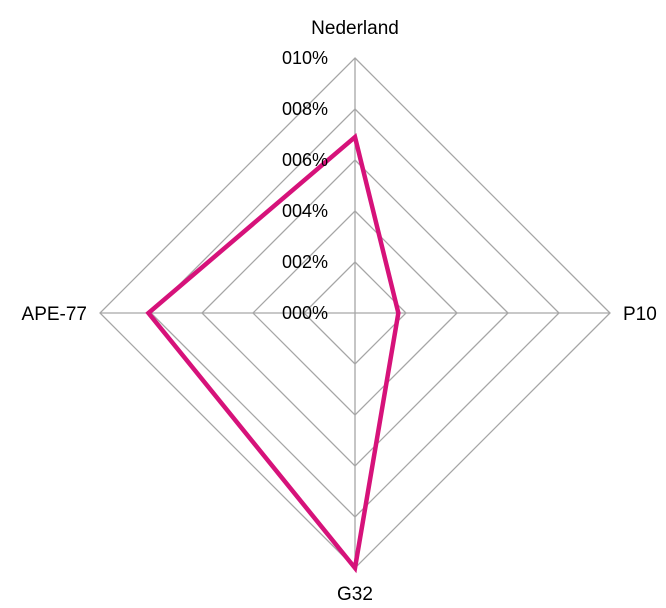  What do you see at coordinates (640, 314) in the screenshot?
I see `category-label: P10` at bounding box center [640, 314].